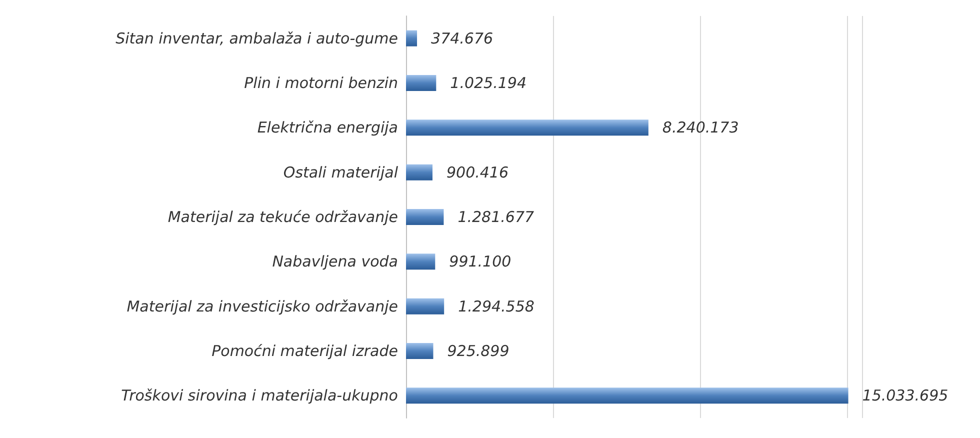  I want to click on y-tick-label: Nabavljena voda, so click(335, 261).